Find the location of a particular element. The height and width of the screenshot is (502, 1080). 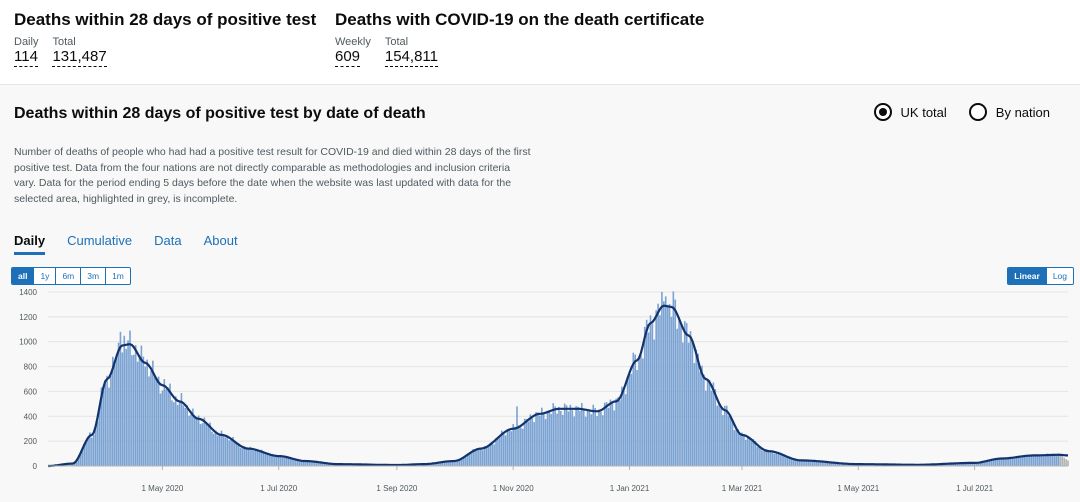

metric-weekly: Weekly 609 is located at coordinates (353, 51).